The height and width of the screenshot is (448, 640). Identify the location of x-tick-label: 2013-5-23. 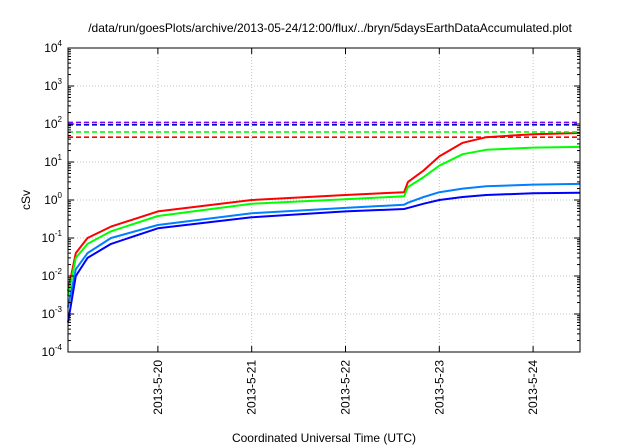
(439, 387).